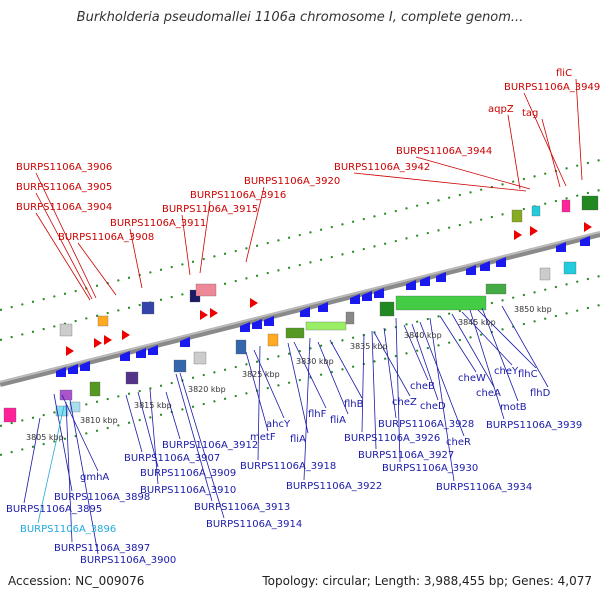 The image size is (600, 600). I want to click on gene-label-bottom: BURPS1106A_3930, so click(430, 468).